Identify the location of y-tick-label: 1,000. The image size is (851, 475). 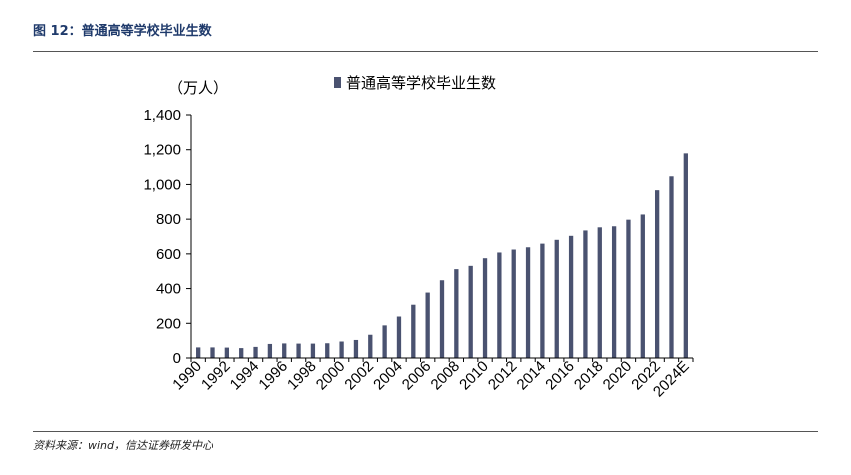
(162, 184).